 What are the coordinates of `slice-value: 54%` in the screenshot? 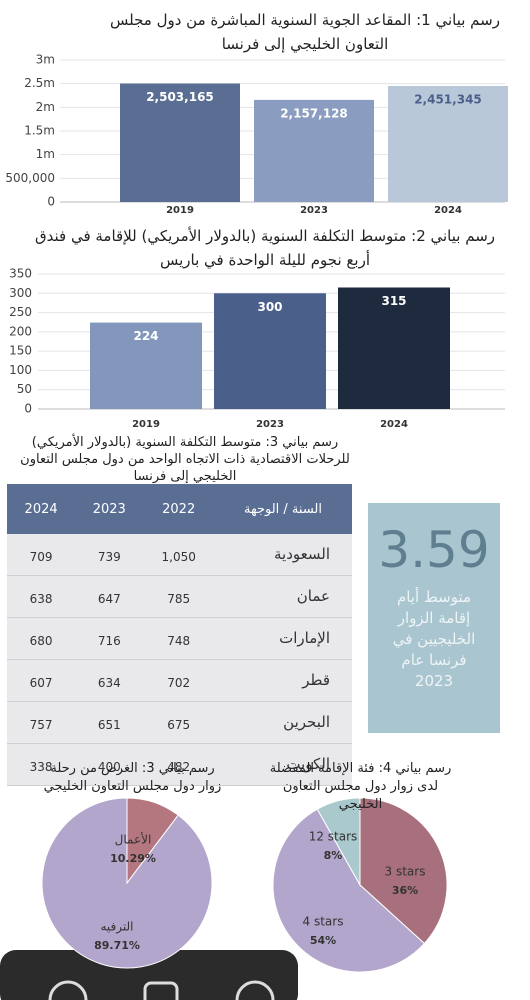 It's located at (323, 940).